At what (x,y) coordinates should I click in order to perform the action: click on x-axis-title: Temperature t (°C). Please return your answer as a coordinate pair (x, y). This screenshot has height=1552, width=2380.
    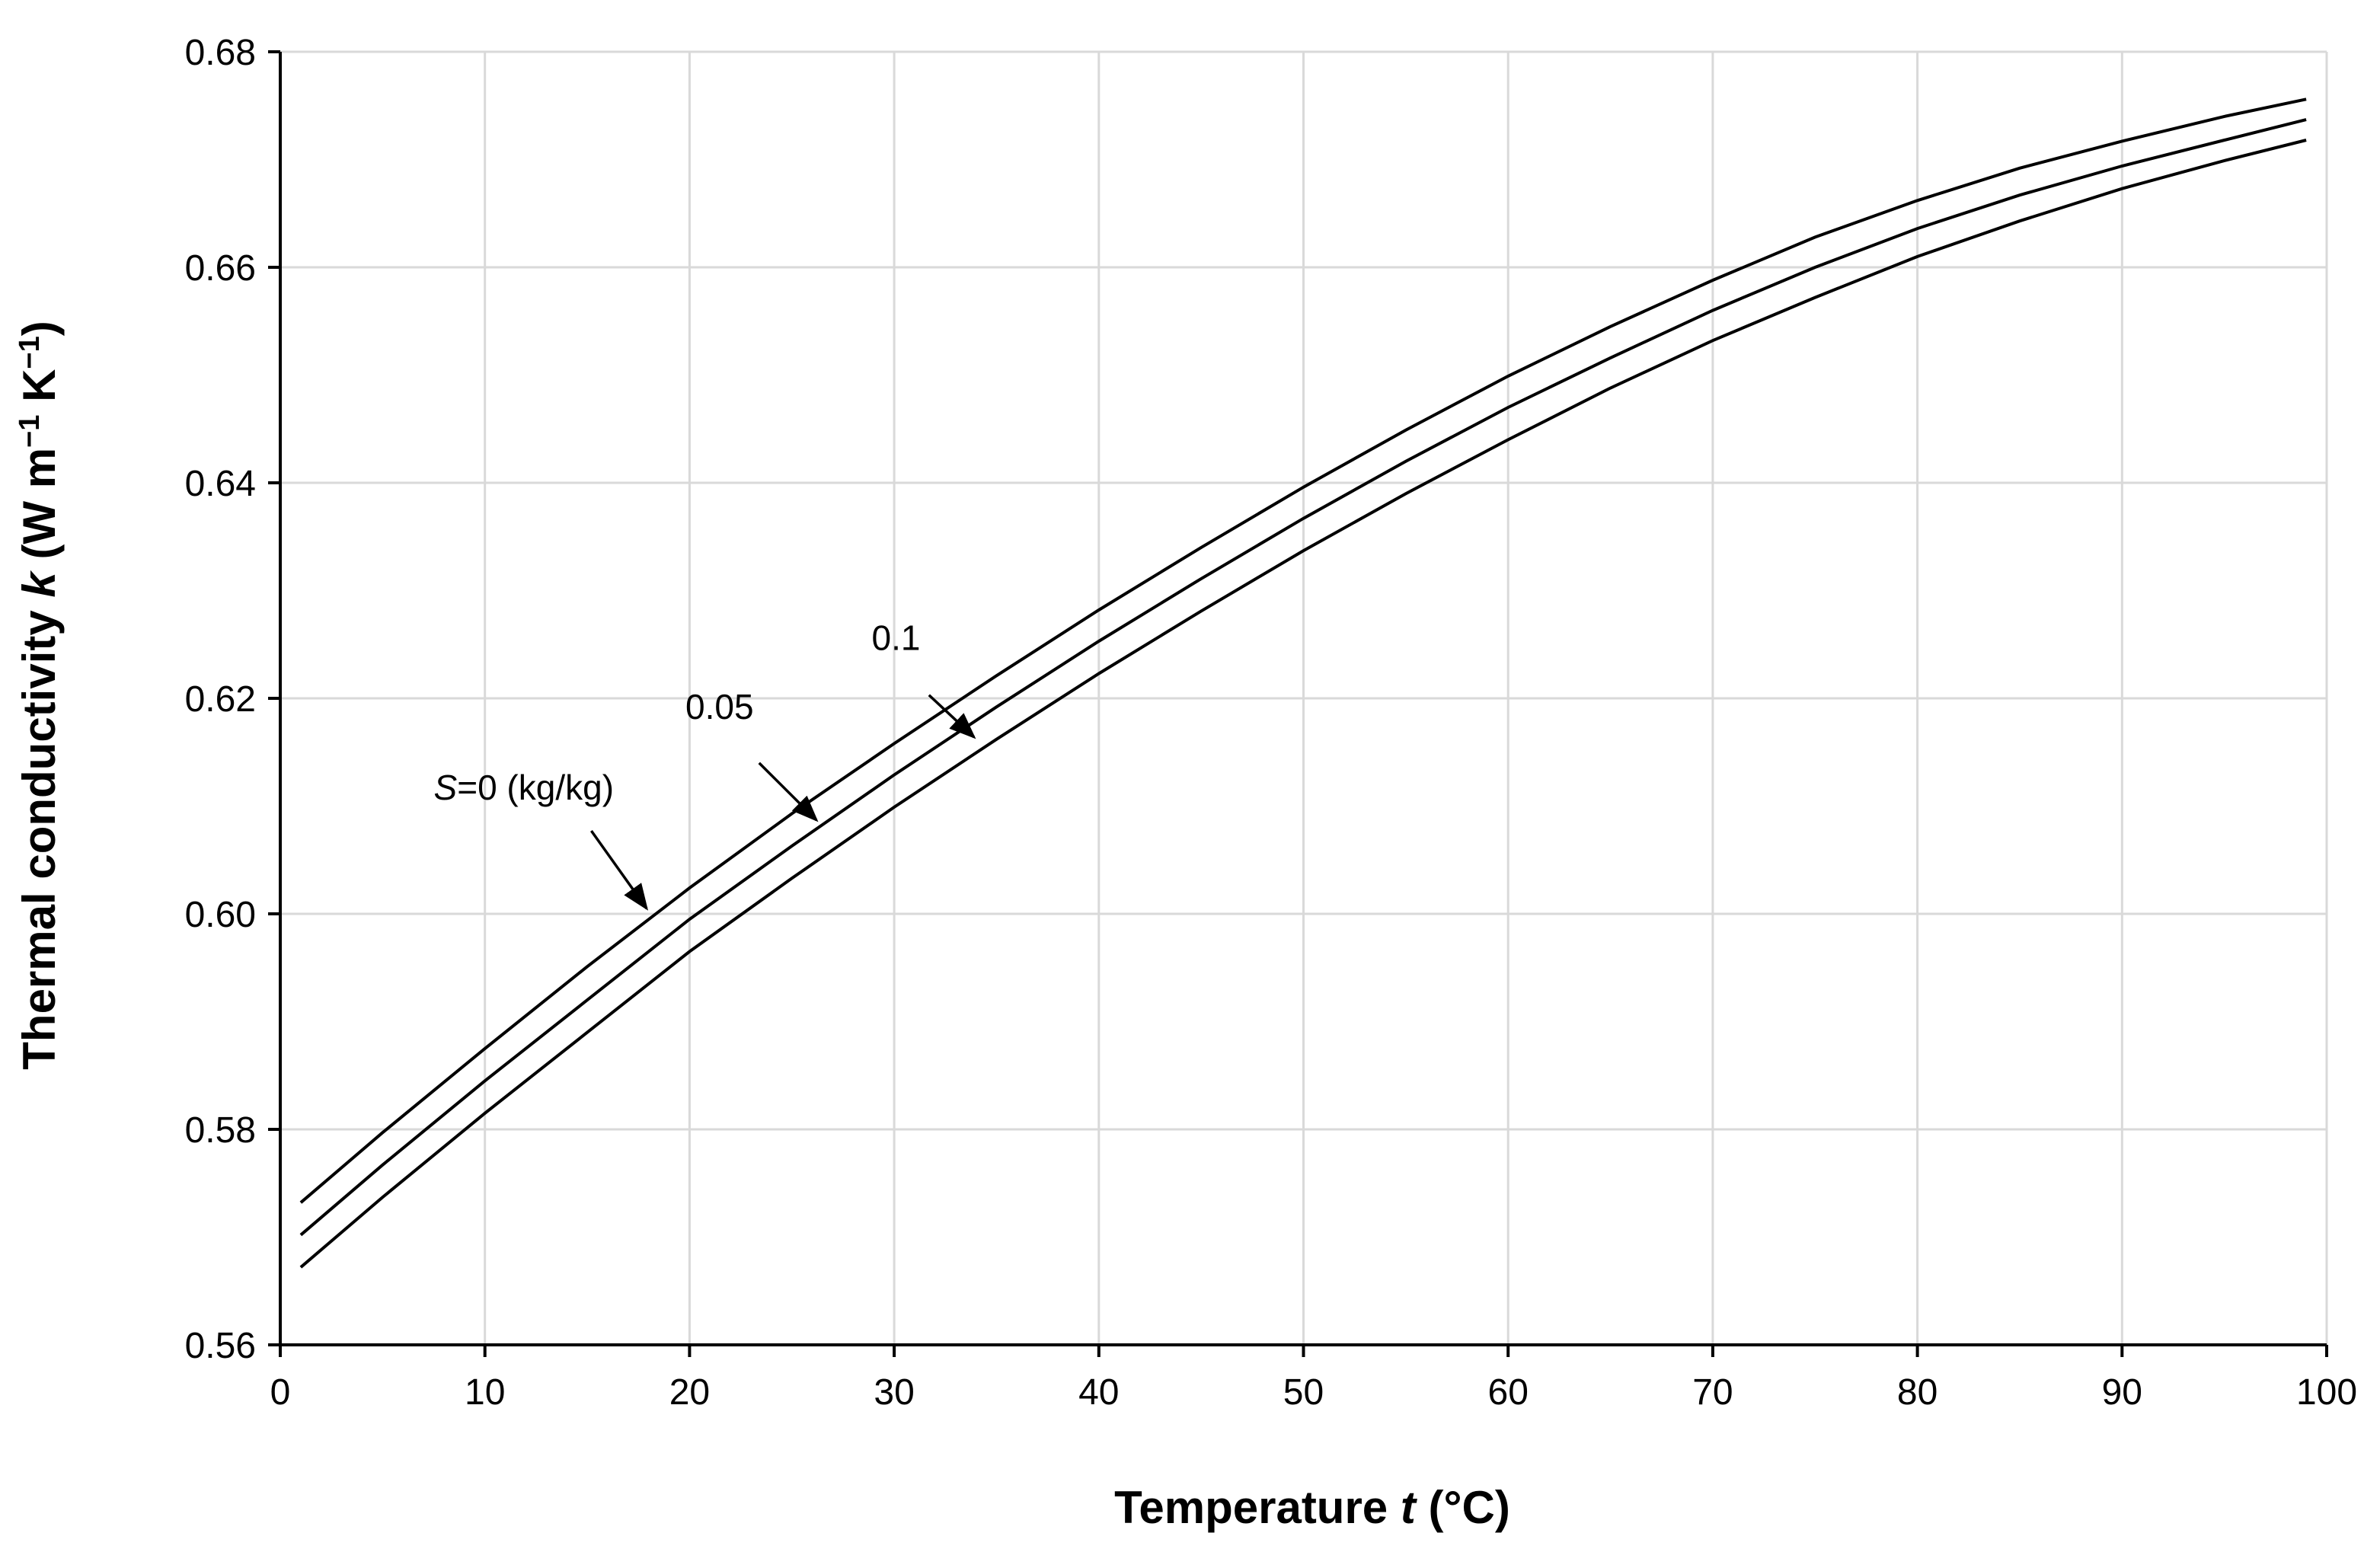
    Looking at the image, I should click on (1312, 1507).